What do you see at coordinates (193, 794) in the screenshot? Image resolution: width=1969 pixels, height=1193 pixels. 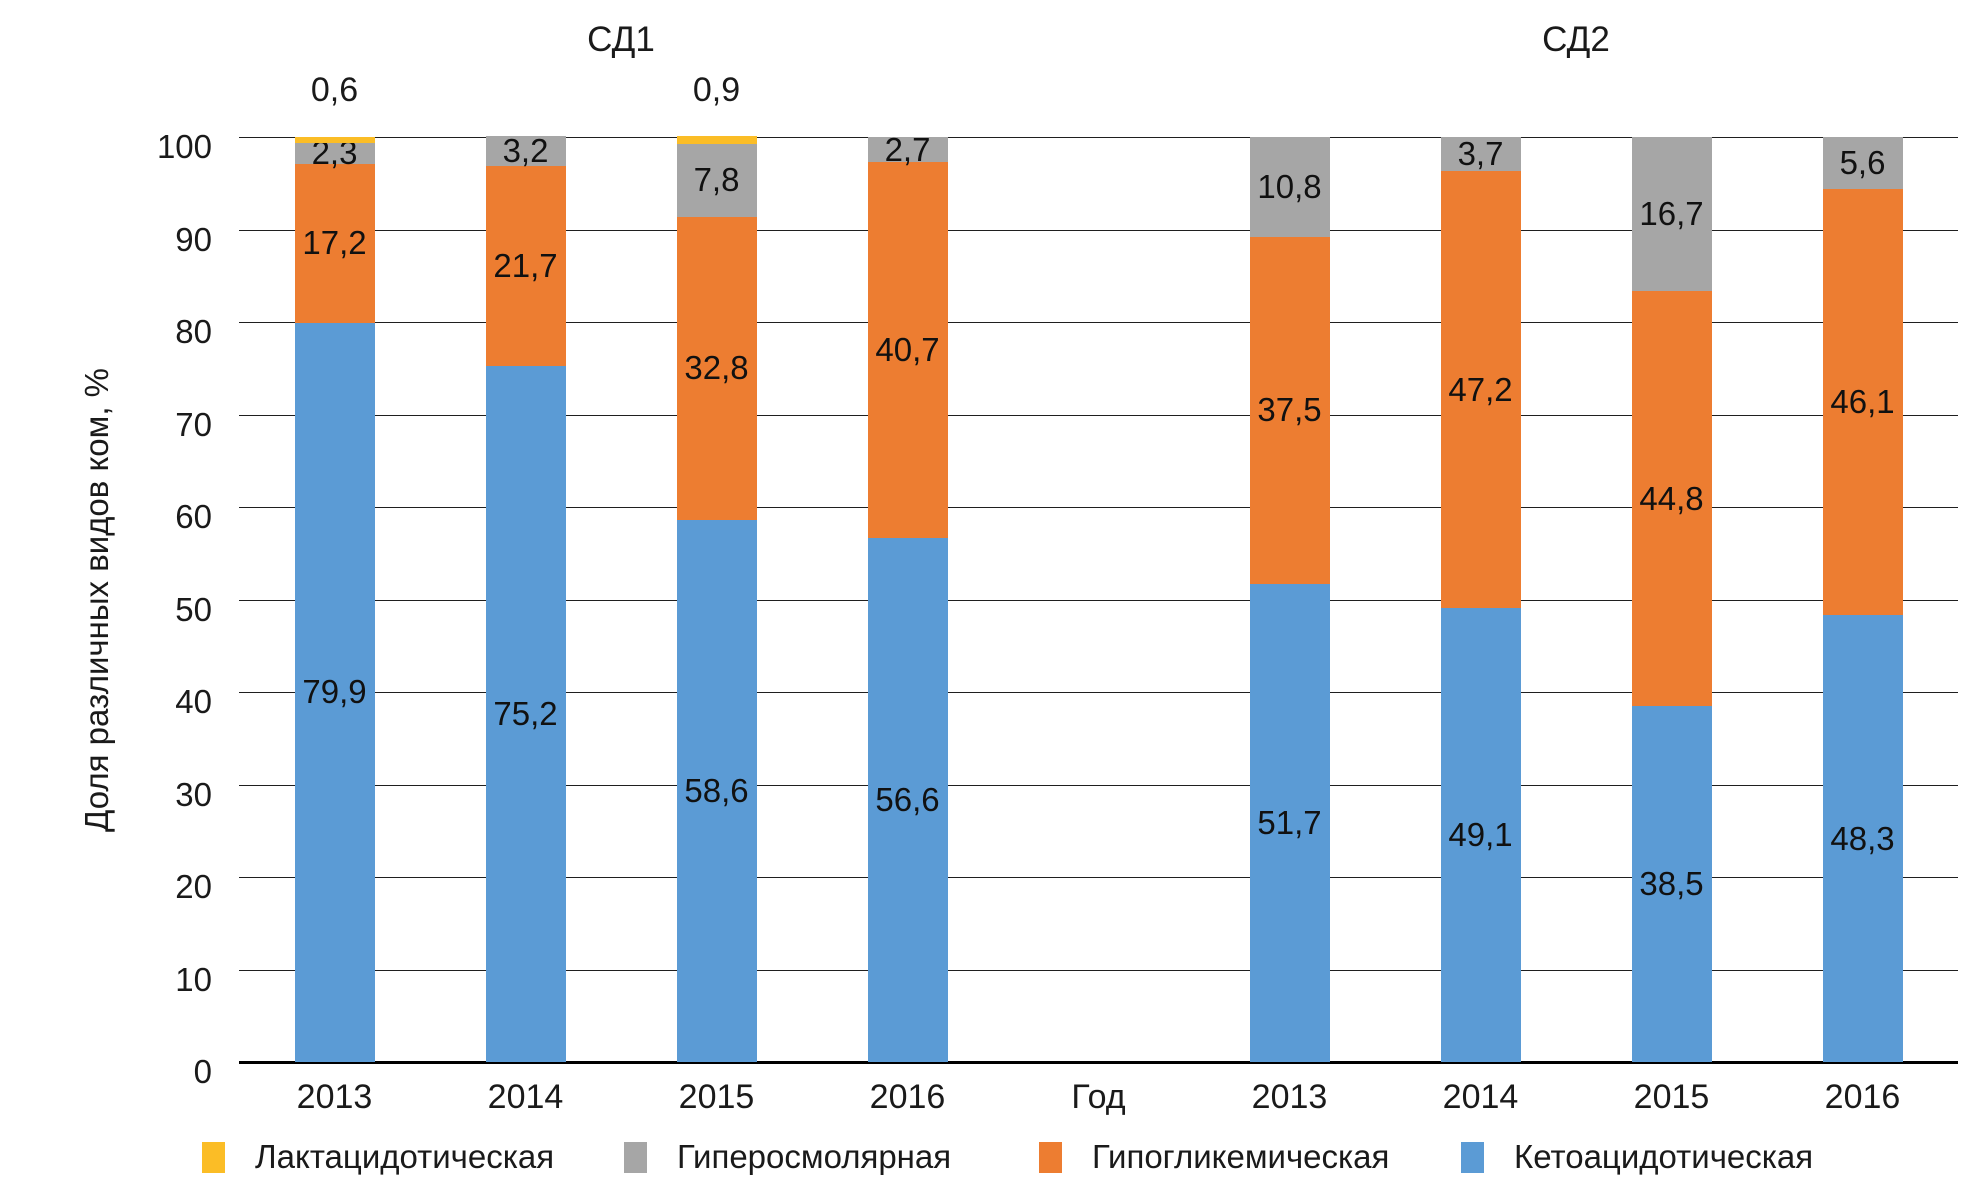 I see `y-tick-label: 30` at bounding box center [193, 794].